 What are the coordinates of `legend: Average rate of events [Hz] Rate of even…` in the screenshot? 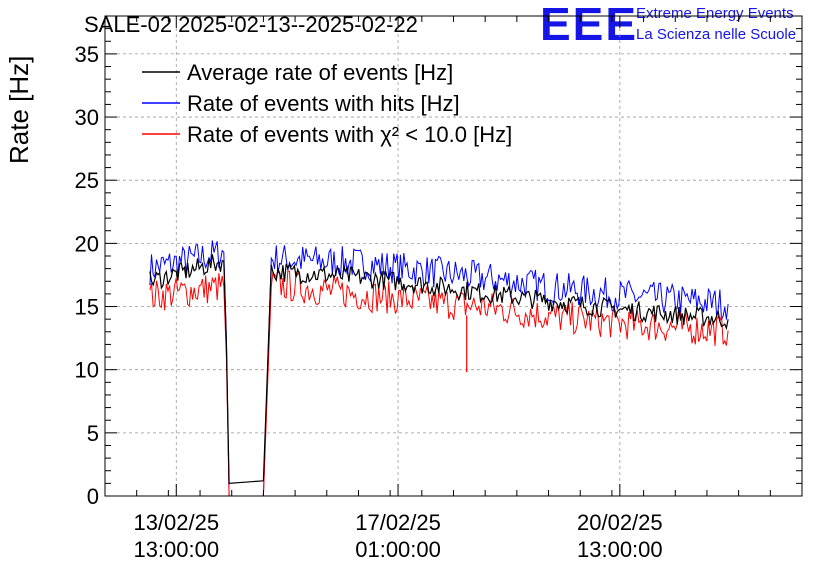 It's located at (327, 103).